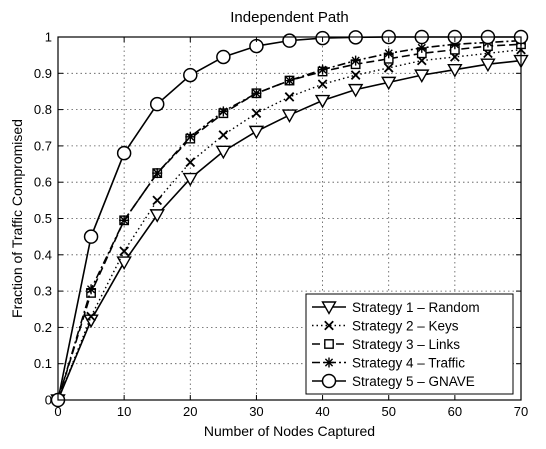  Describe the element at coordinates (322, 411) in the screenshot. I see `x-tick-label: 40` at that location.